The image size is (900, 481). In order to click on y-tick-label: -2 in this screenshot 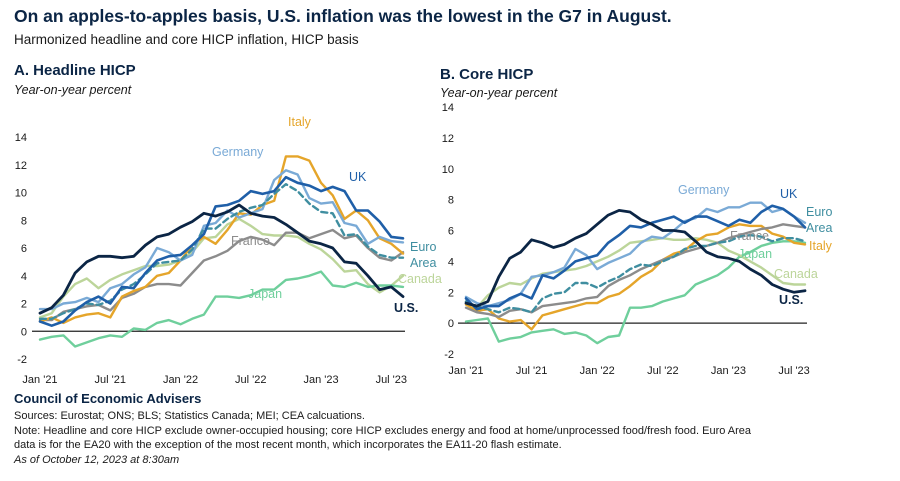, I will do `click(22, 360)`.